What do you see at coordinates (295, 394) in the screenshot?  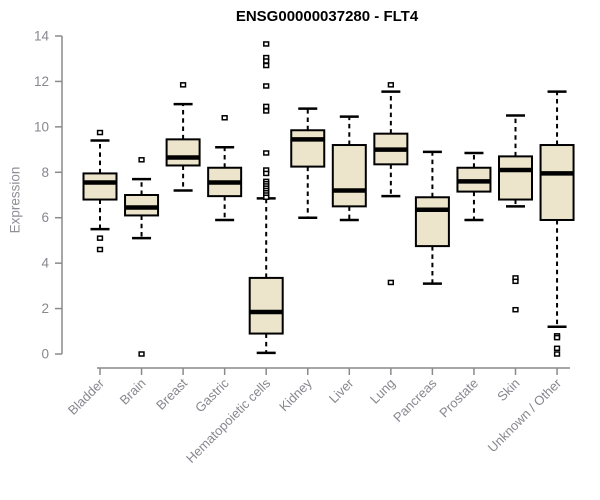 I see `category-label-kidney: Kidney` at bounding box center [295, 394].